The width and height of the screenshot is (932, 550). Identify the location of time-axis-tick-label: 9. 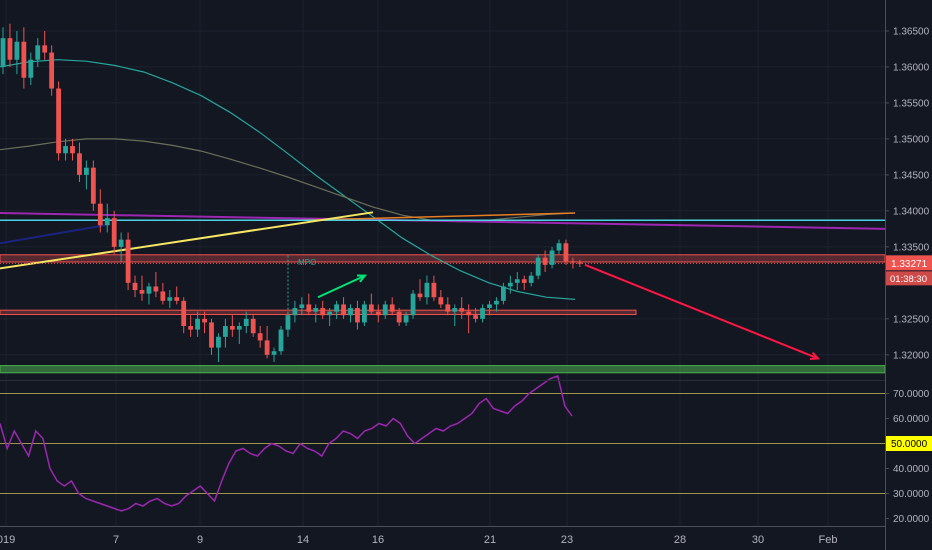
(200, 540).